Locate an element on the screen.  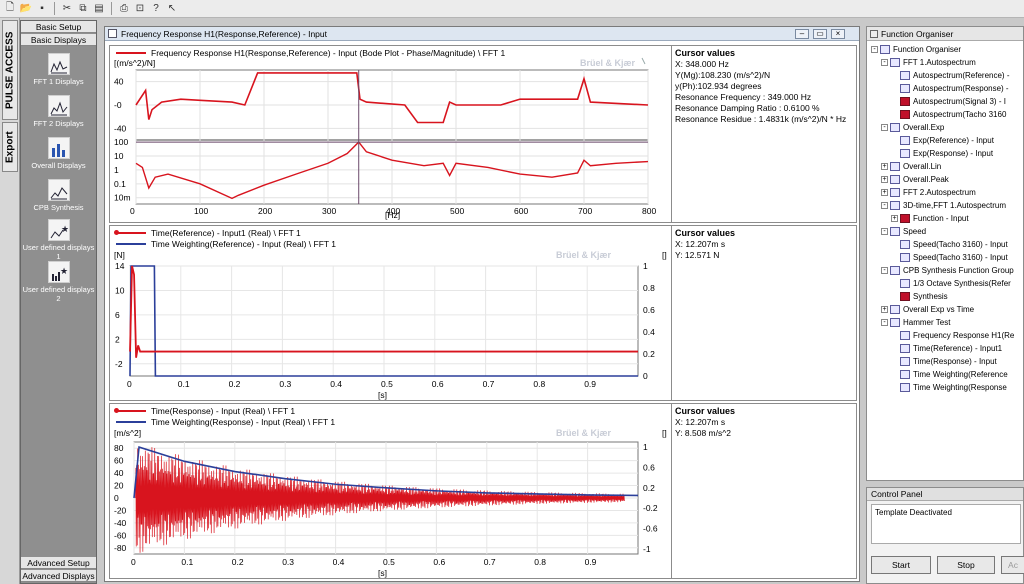
tree-item: Exp(Response) - Input is located at coordinates (942, 153).